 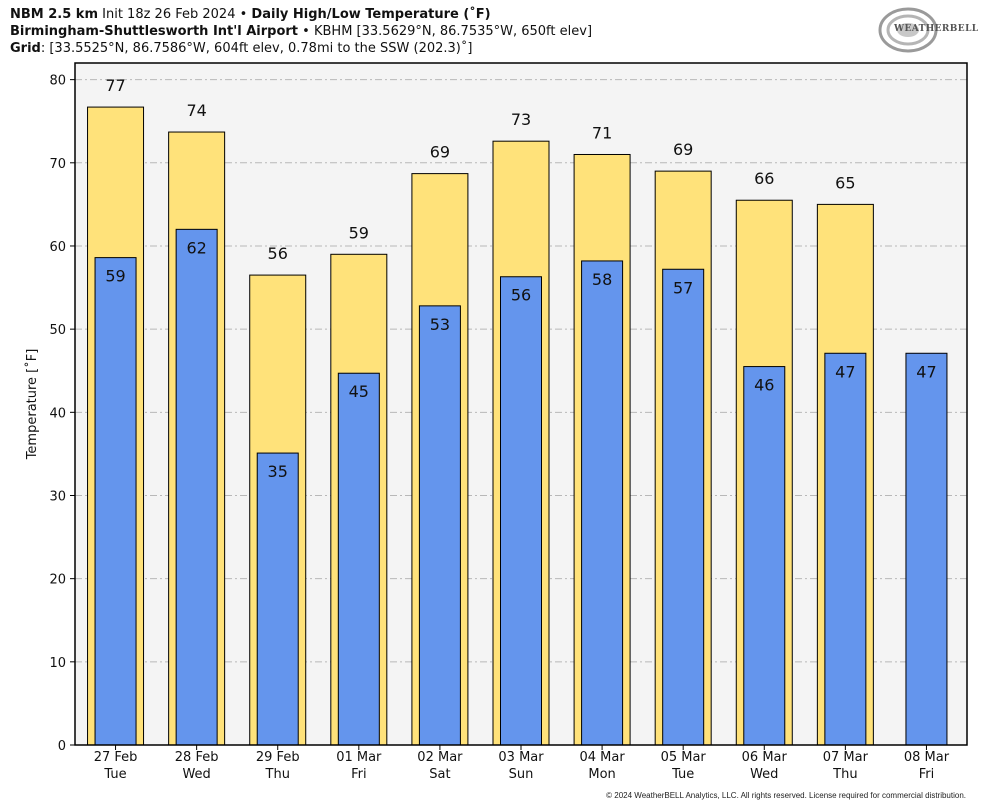 I want to click on high-value-label: 59, so click(x=359, y=232).